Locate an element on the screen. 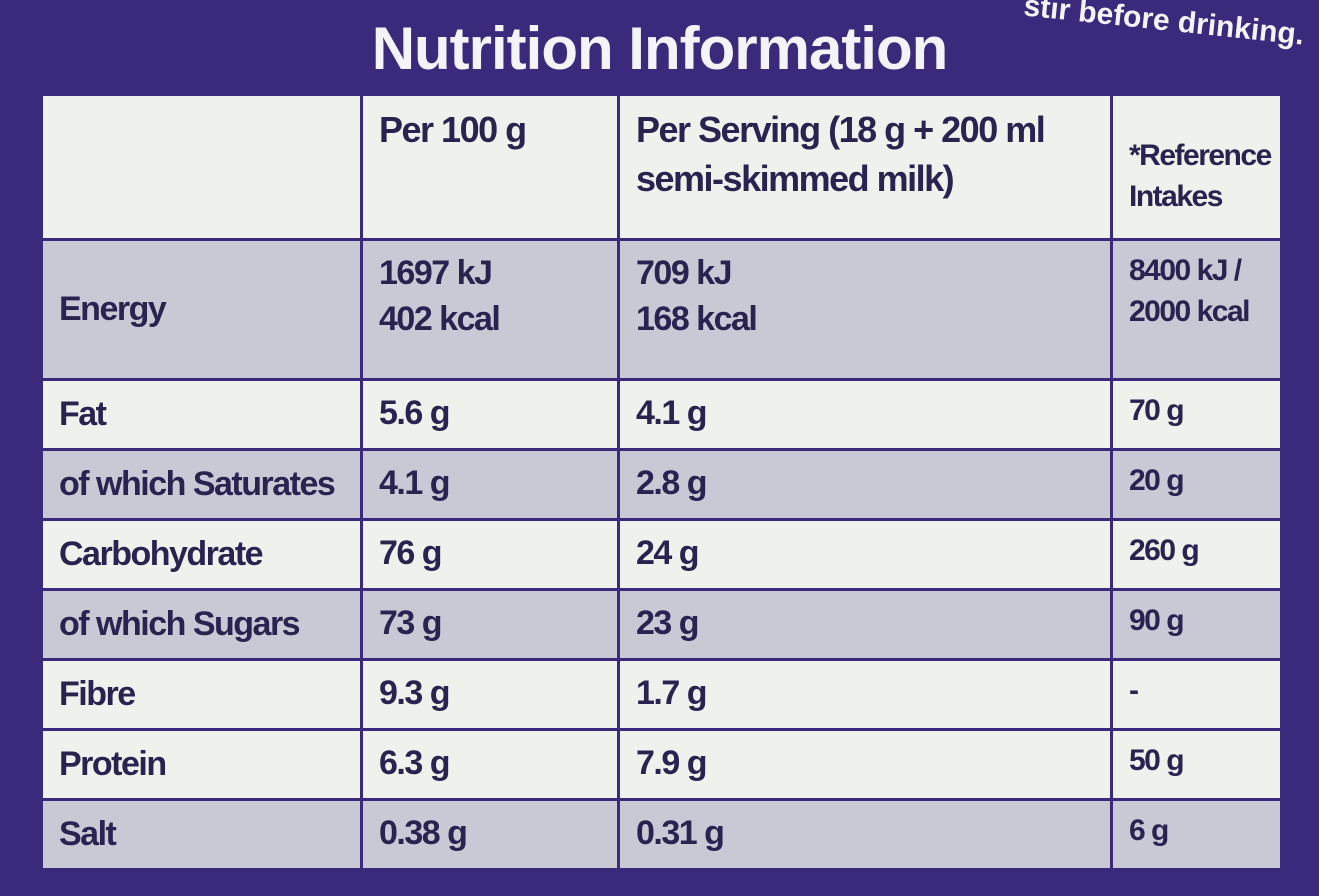 The height and width of the screenshot is (896, 1319). cell-text: 24 g is located at coordinates (668, 553).